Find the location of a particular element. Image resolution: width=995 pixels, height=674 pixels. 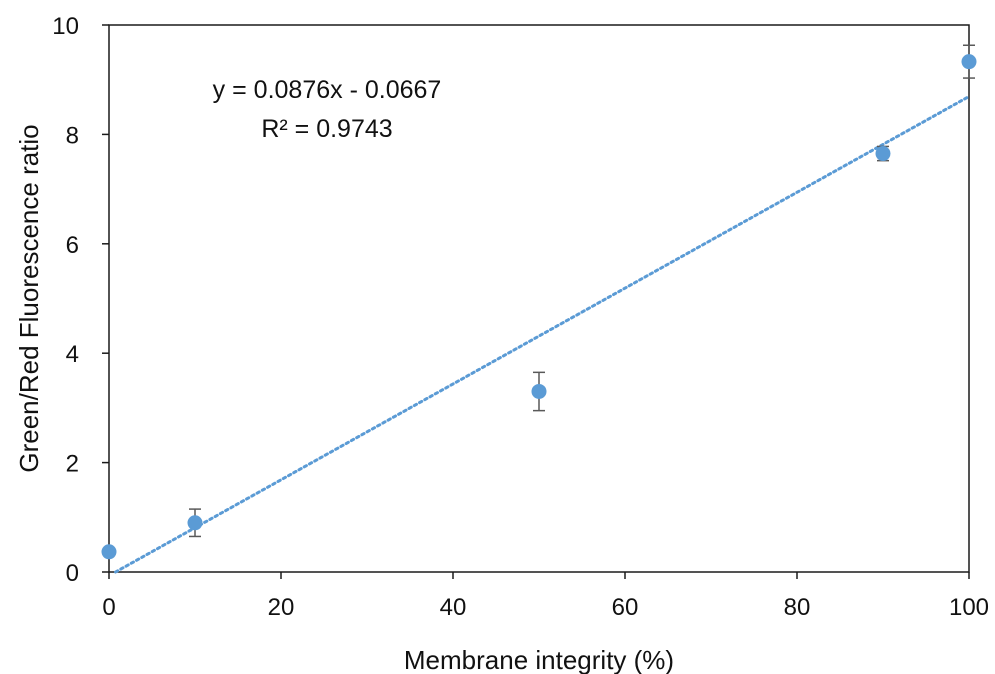

y-tick-label: 4 is located at coordinates (72, 354).